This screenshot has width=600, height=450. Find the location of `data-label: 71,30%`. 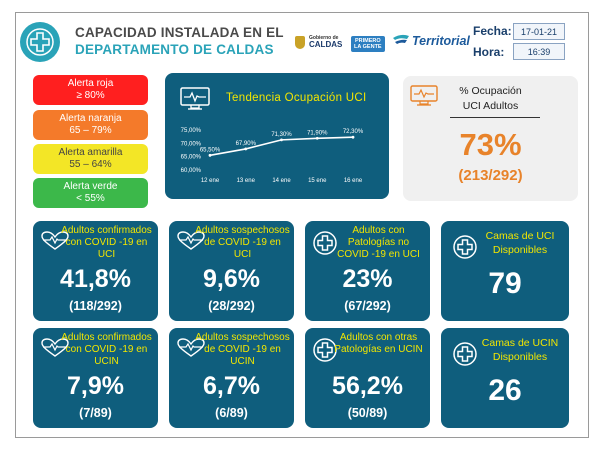

data-label: 71,30% is located at coordinates (281, 135).